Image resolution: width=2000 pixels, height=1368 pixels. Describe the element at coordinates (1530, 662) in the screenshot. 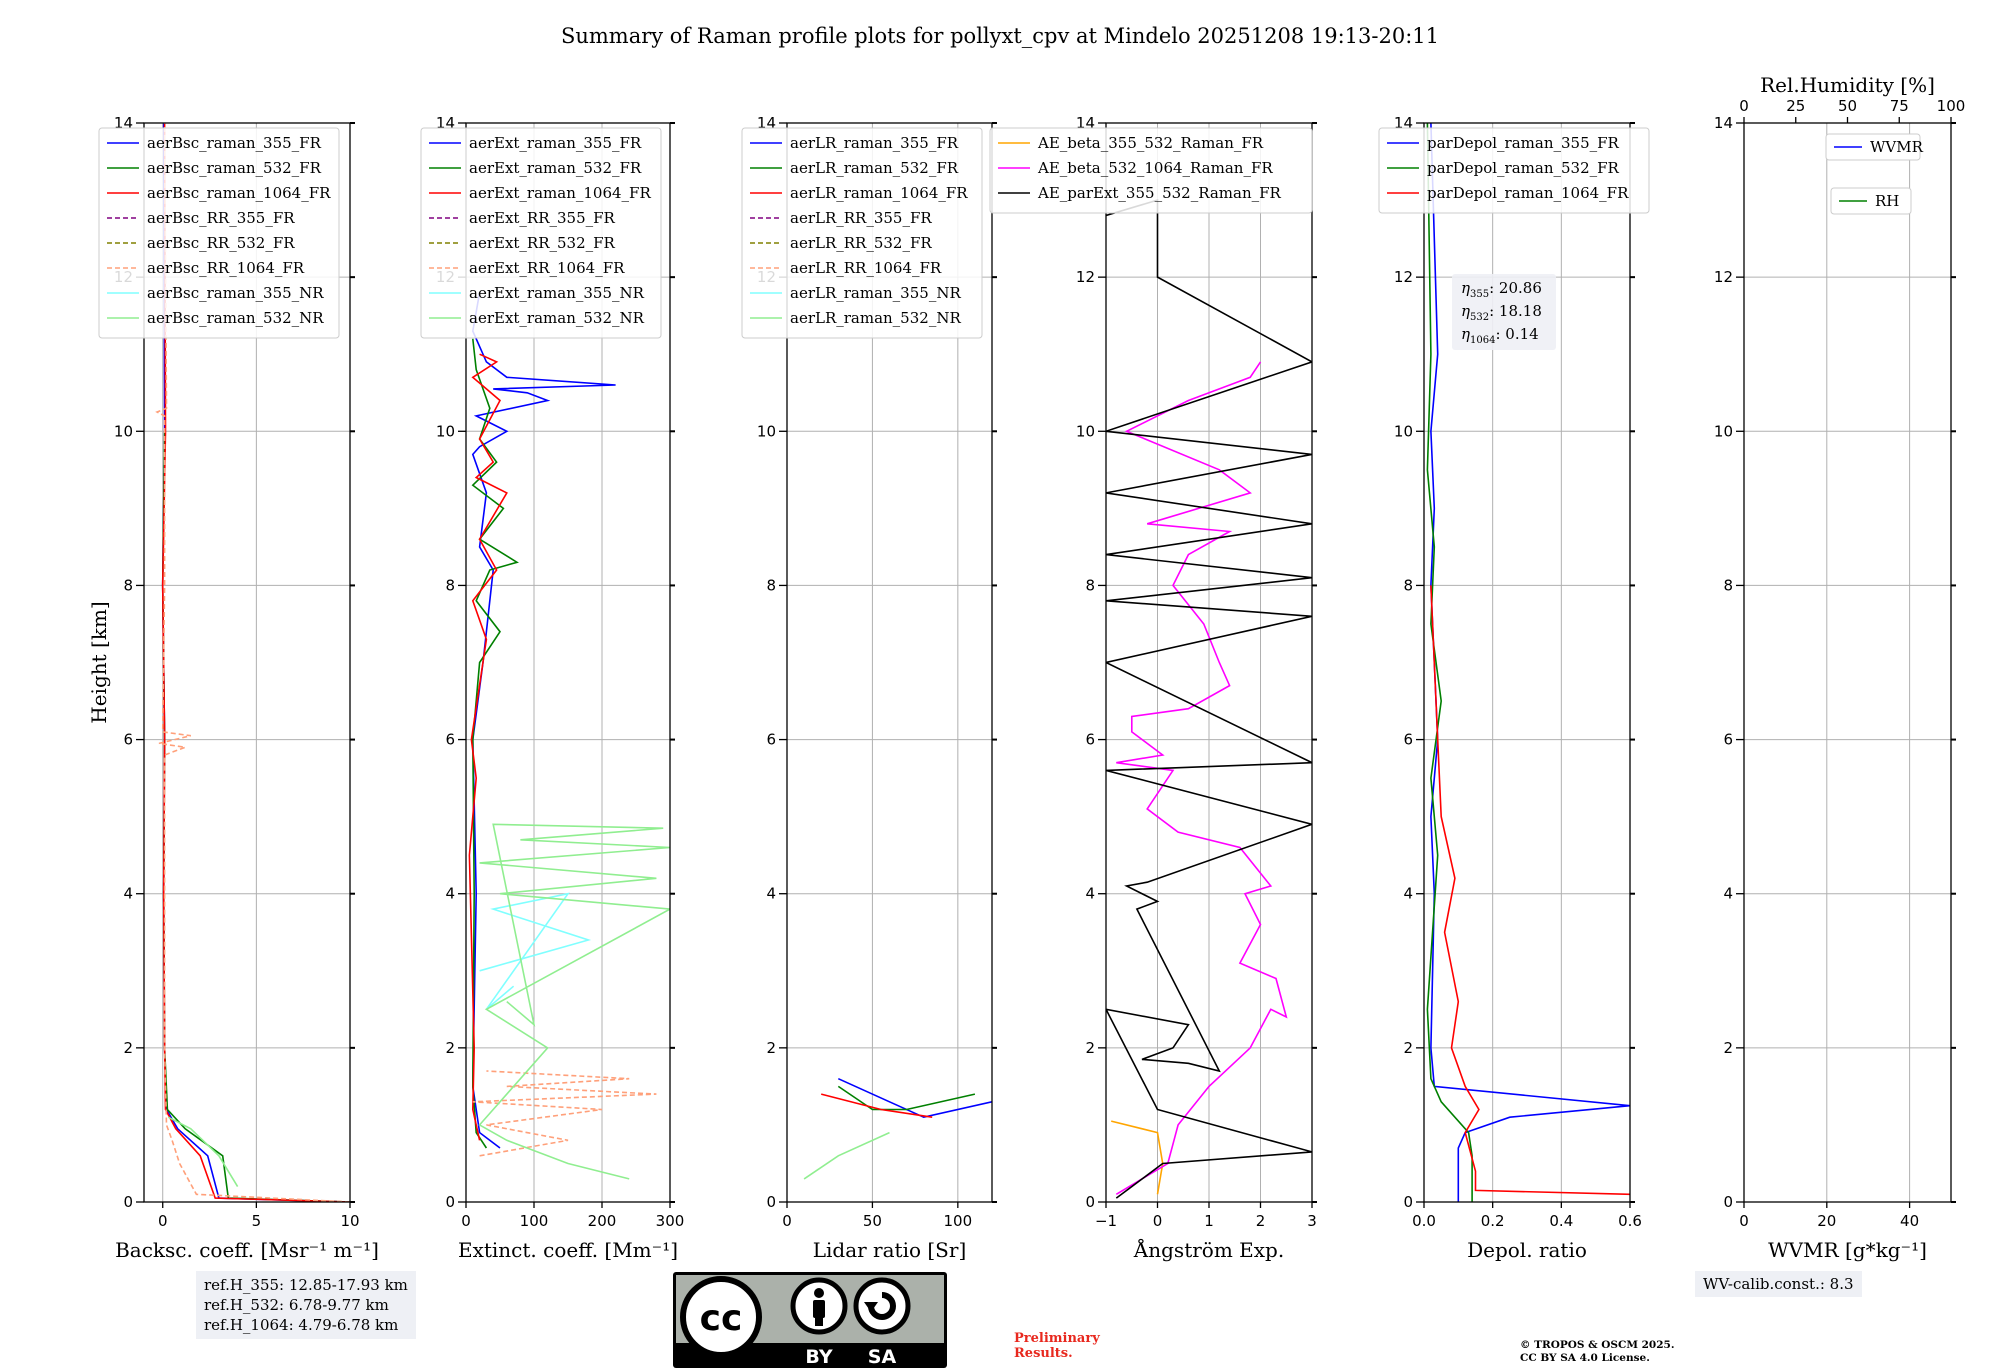

I see `series-line-parDepol_raman_355_FR` at that location.